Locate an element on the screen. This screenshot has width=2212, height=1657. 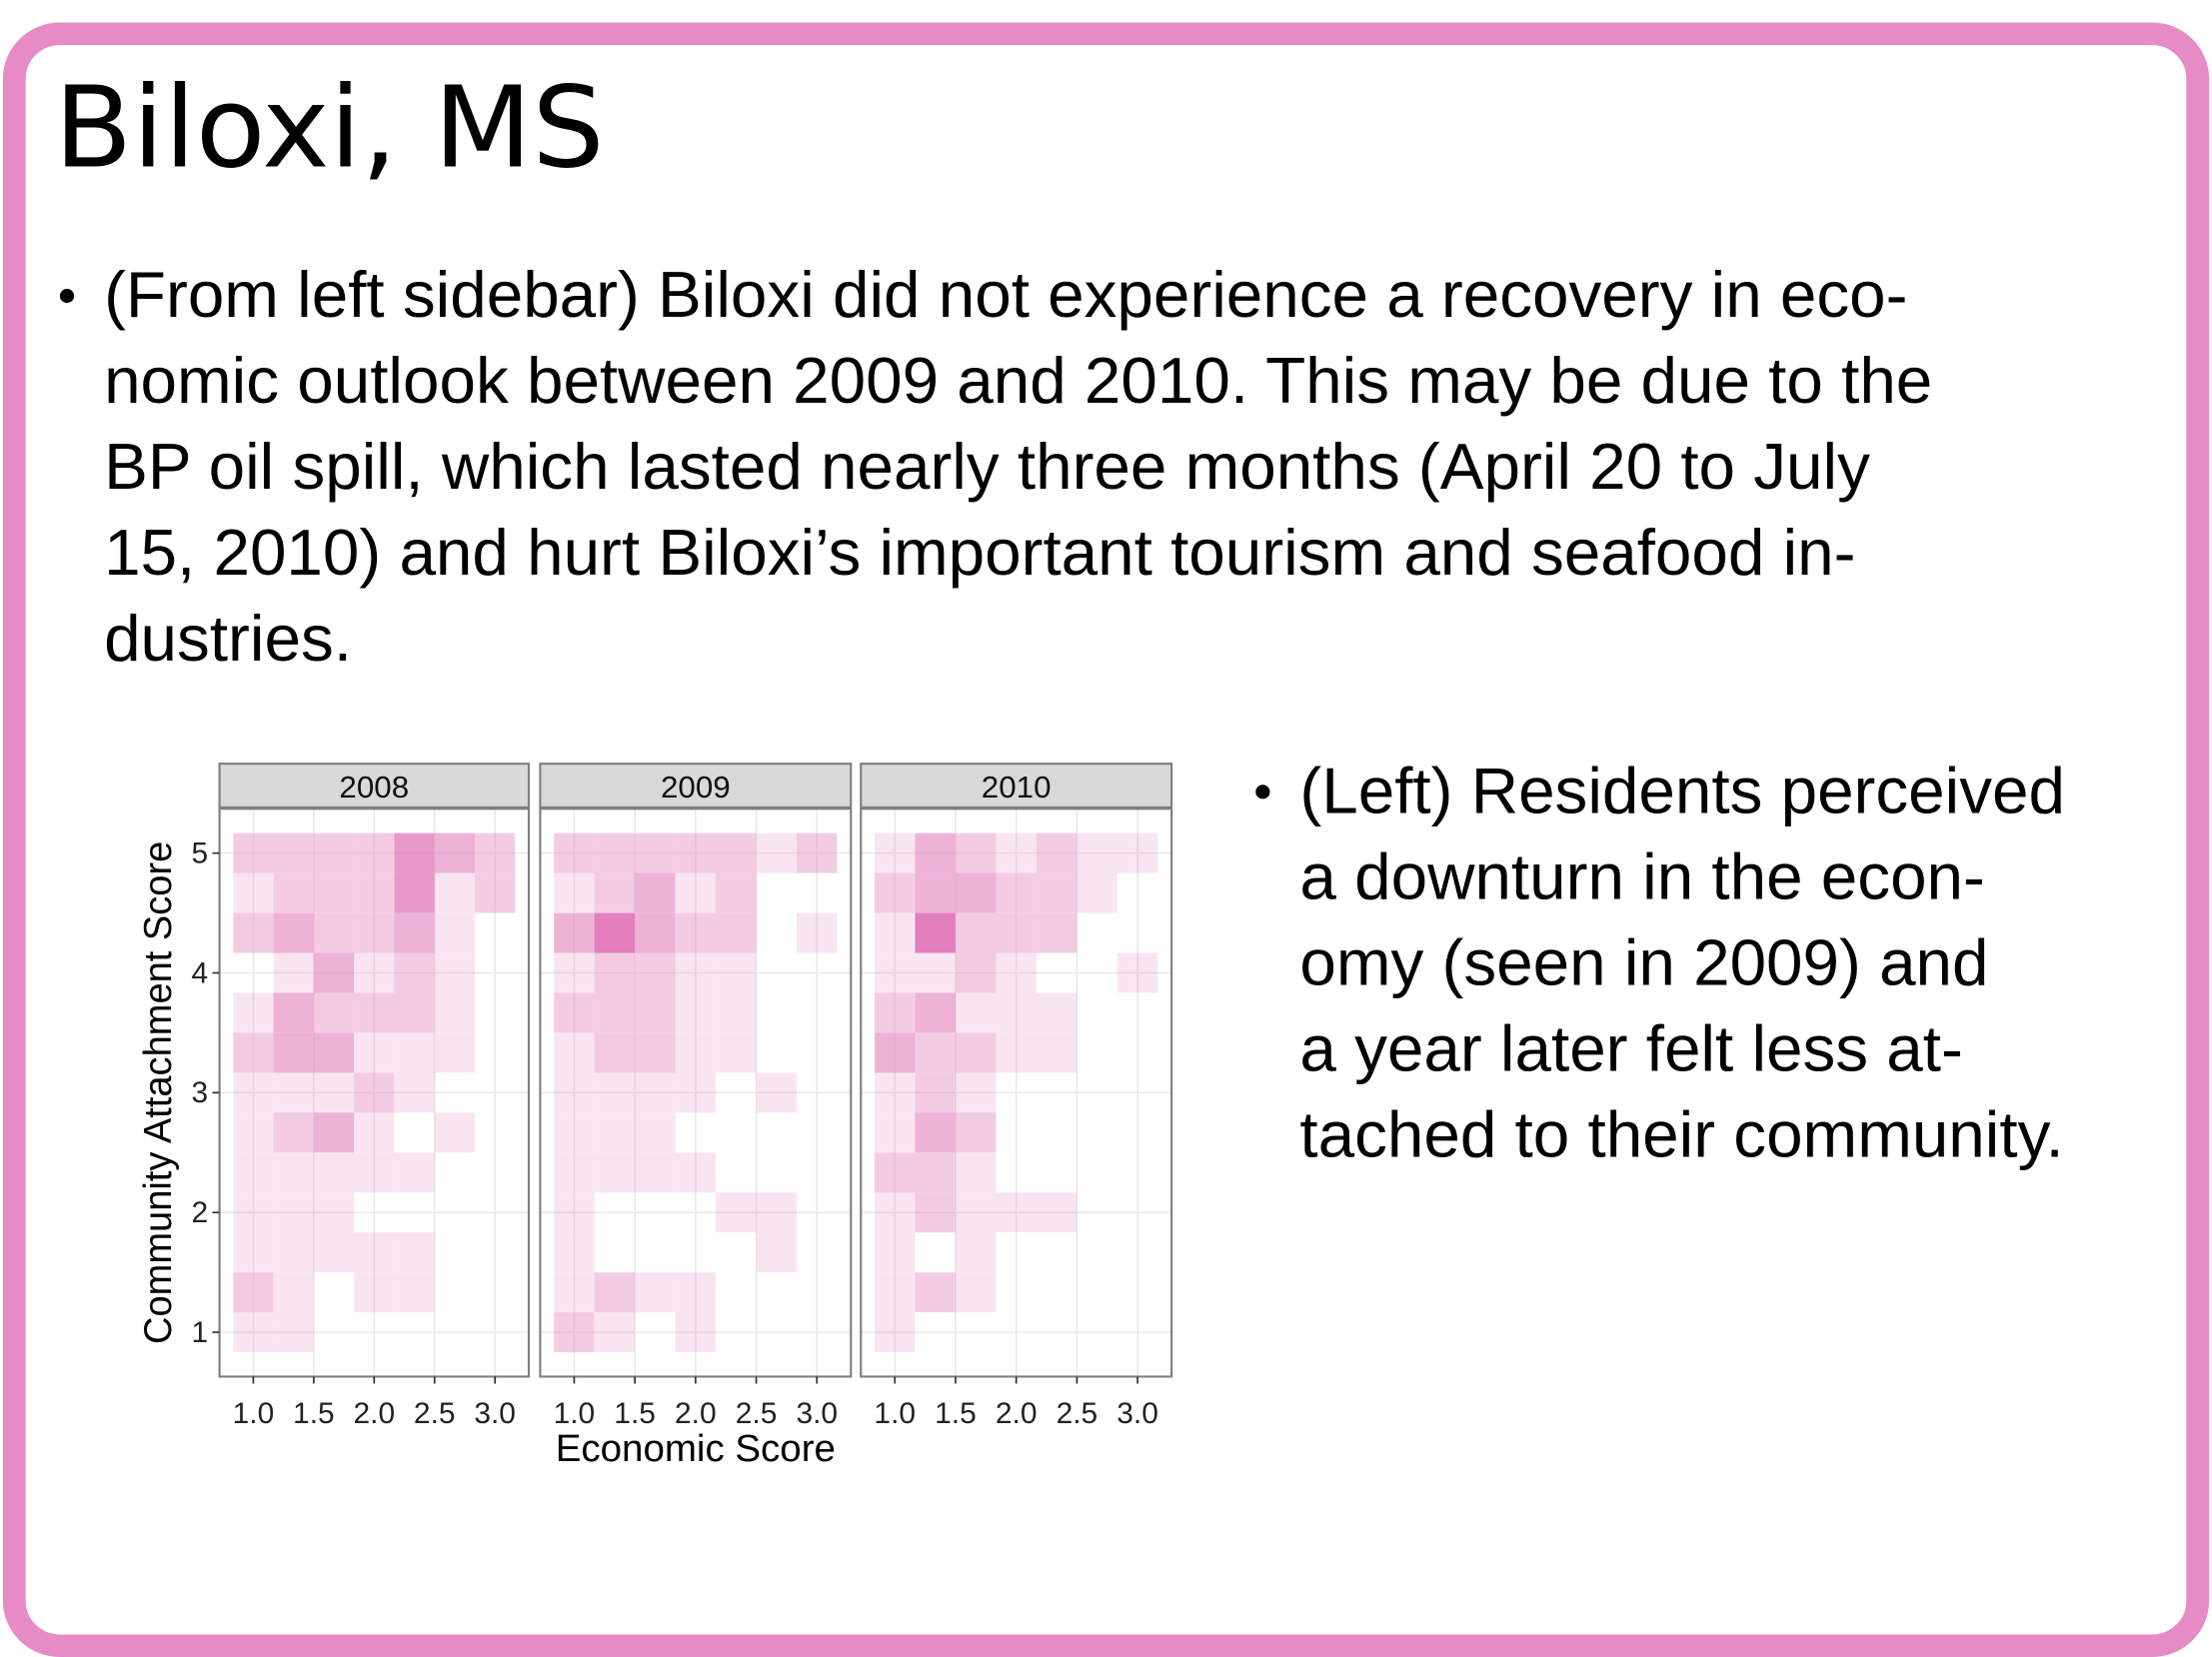
bullet is located at coordinates (1262, 792).